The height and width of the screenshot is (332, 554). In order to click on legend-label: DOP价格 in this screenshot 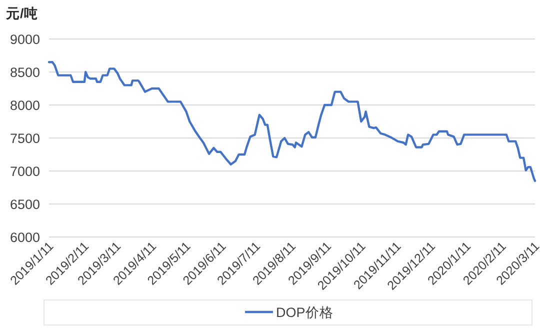, I will do `click(305, 312)`.